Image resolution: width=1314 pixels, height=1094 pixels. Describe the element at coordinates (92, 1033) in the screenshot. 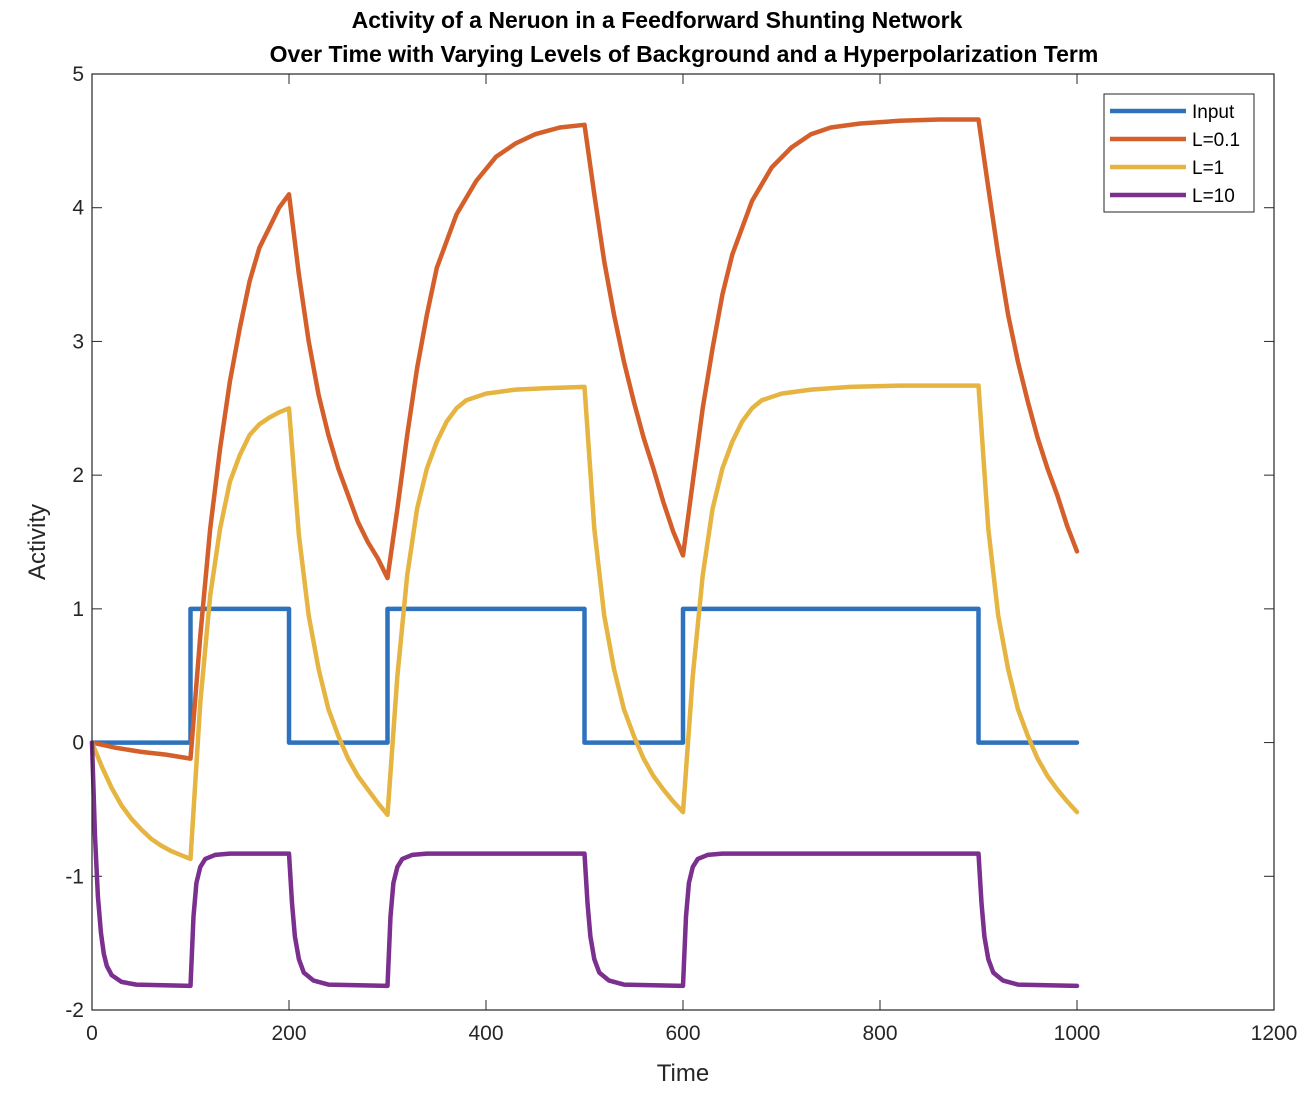

I see `x-tick-label: 0` at that location.